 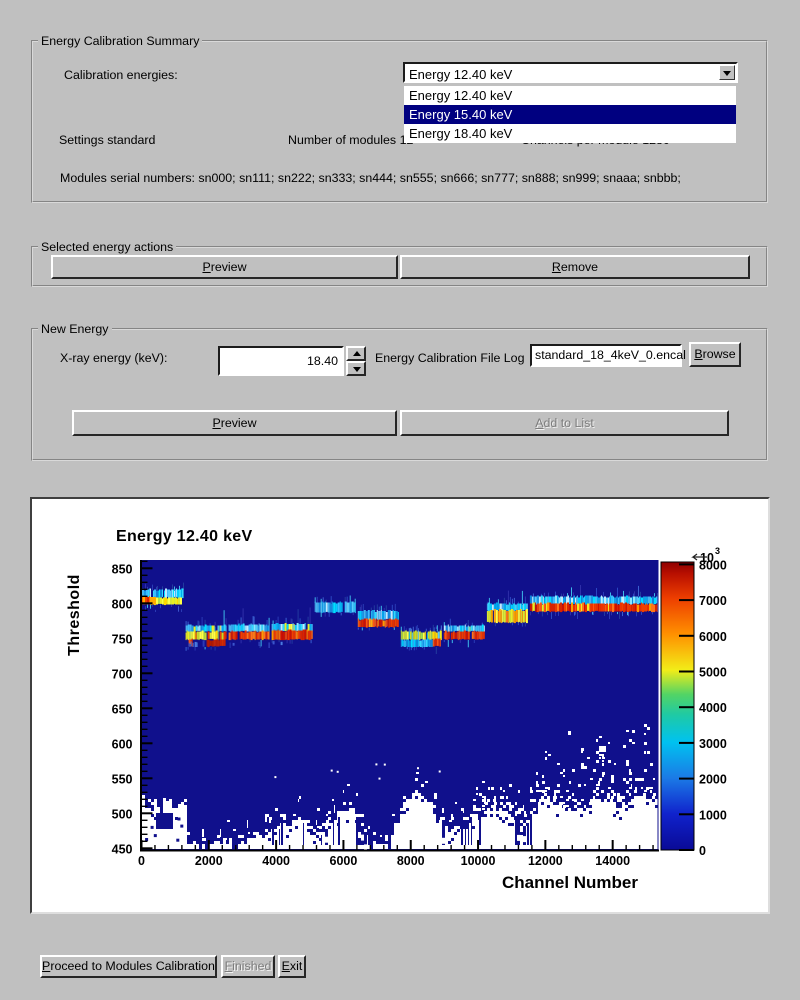 What do you see at coordinates (545, 861) in the screenshot?
I see `svg-text: 12000` at bounding box center [545, 861].